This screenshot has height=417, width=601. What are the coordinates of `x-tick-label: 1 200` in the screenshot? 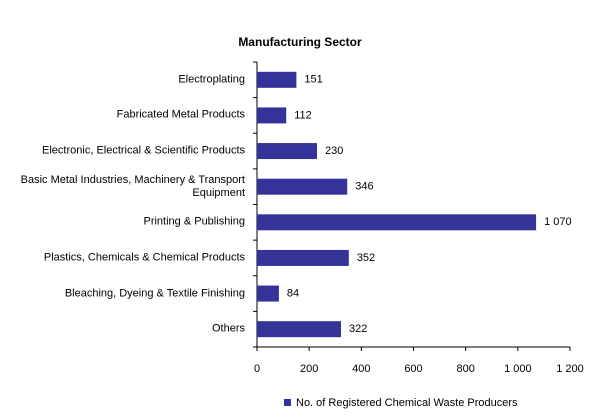 It's located at (570, 369).